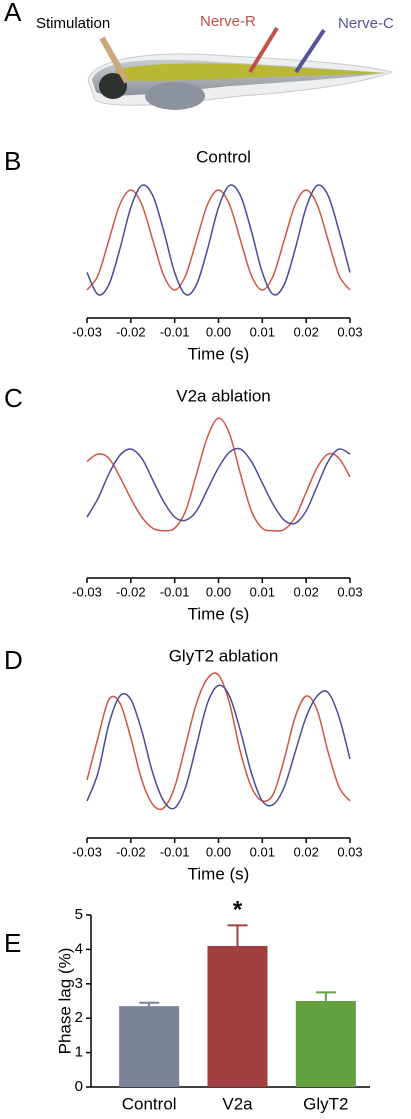 Image resolution: width=411 pixels, height=1119 pixels. I want to click on y-tick-label: 4, so click(79, 948).